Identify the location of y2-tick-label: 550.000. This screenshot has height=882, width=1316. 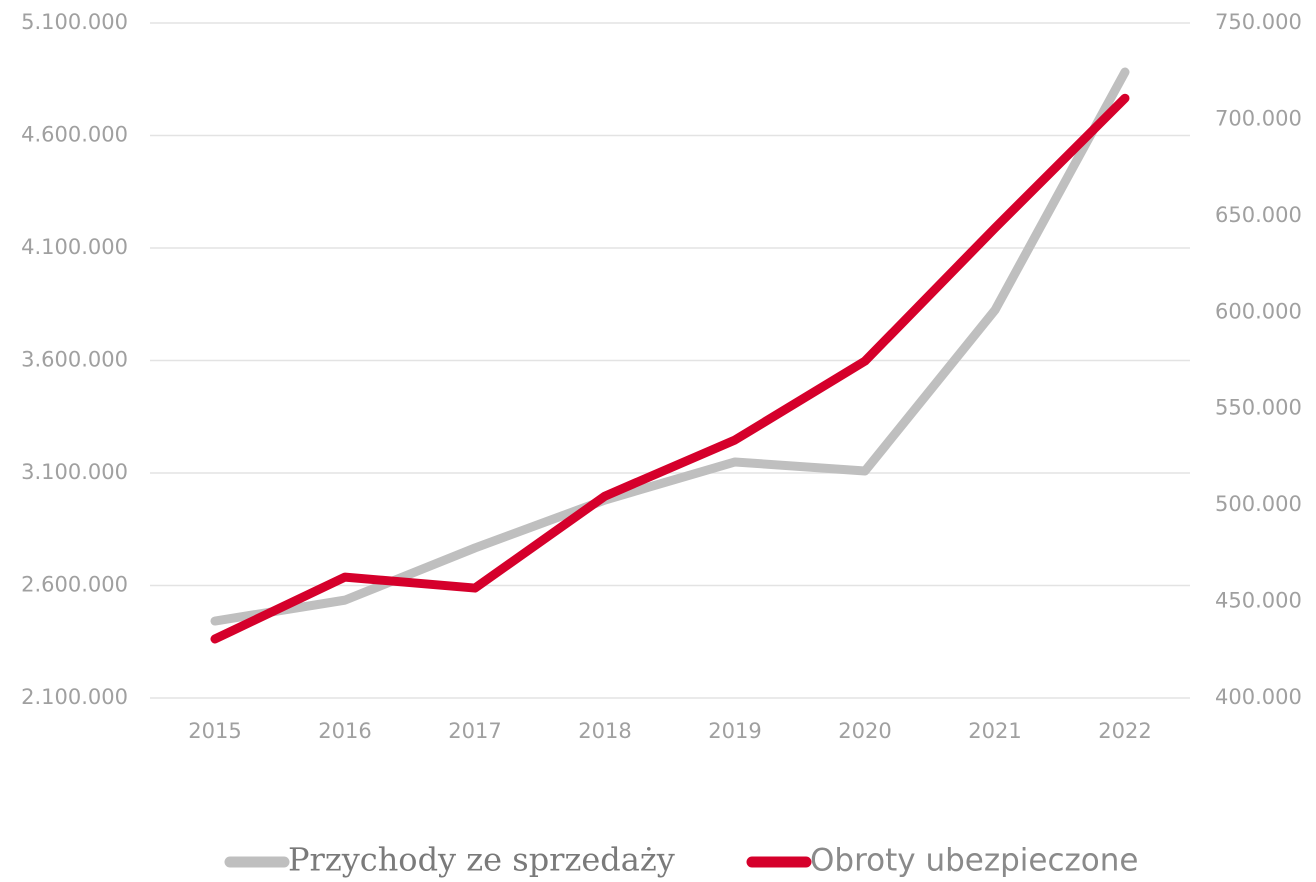
(1258, 408).